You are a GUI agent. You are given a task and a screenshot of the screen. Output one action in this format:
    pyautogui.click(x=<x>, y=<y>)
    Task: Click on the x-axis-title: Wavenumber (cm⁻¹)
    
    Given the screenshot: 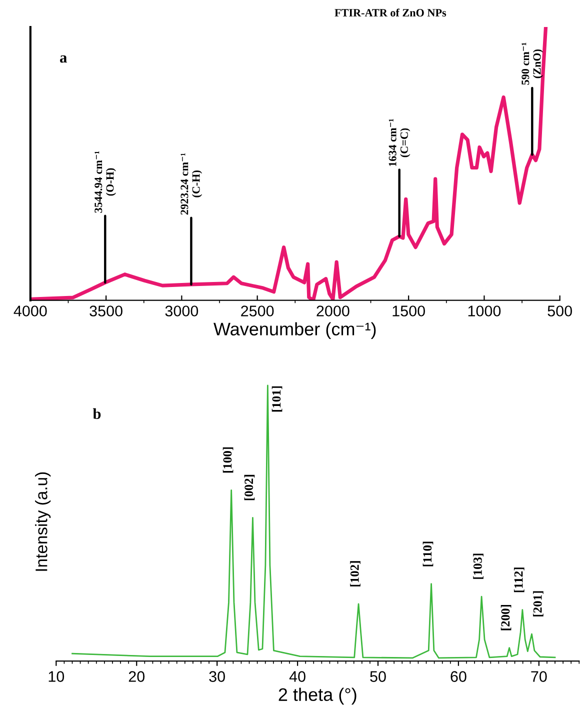 What is the action you would take?
    pyautogui.click(x=295, y=331)
    